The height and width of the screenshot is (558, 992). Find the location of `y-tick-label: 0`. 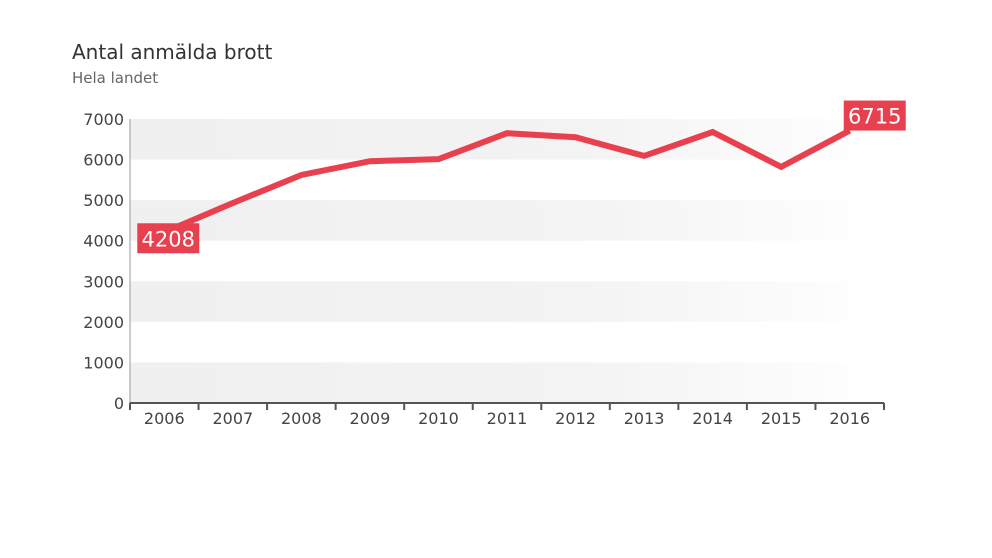

y-tick-label: 0 is located at coordinates (119, 403).